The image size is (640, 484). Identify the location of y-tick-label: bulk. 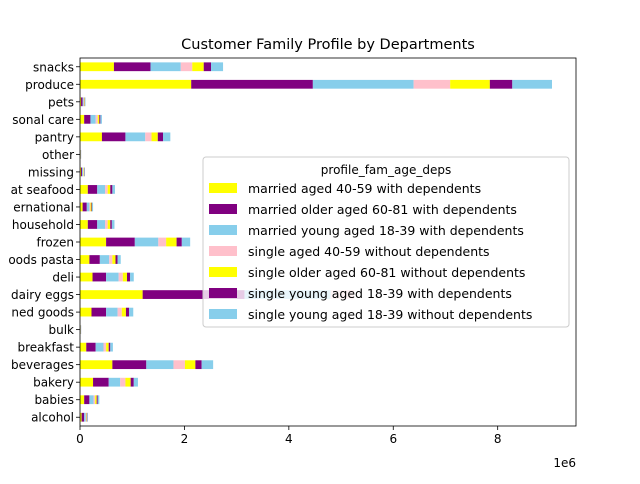
(61, 330).